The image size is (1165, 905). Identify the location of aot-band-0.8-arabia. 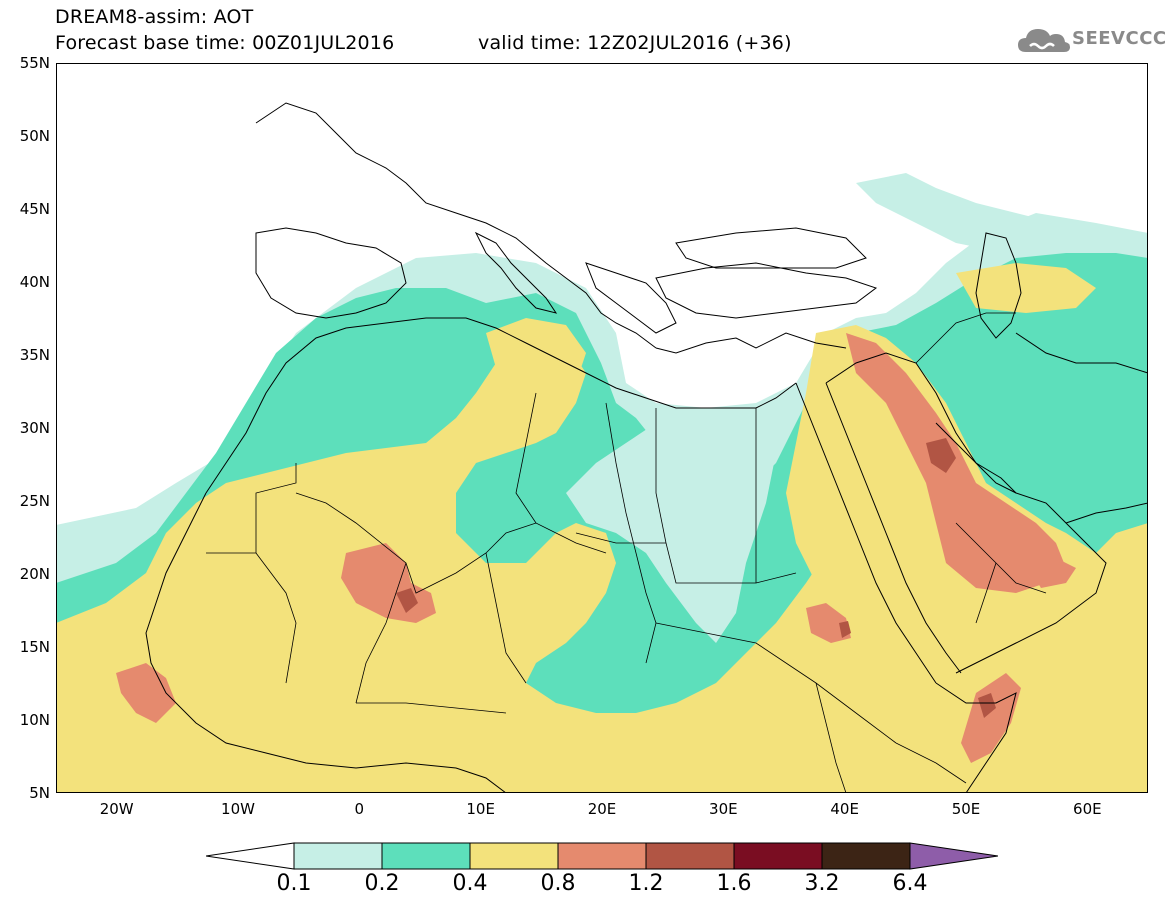
(956, 463).